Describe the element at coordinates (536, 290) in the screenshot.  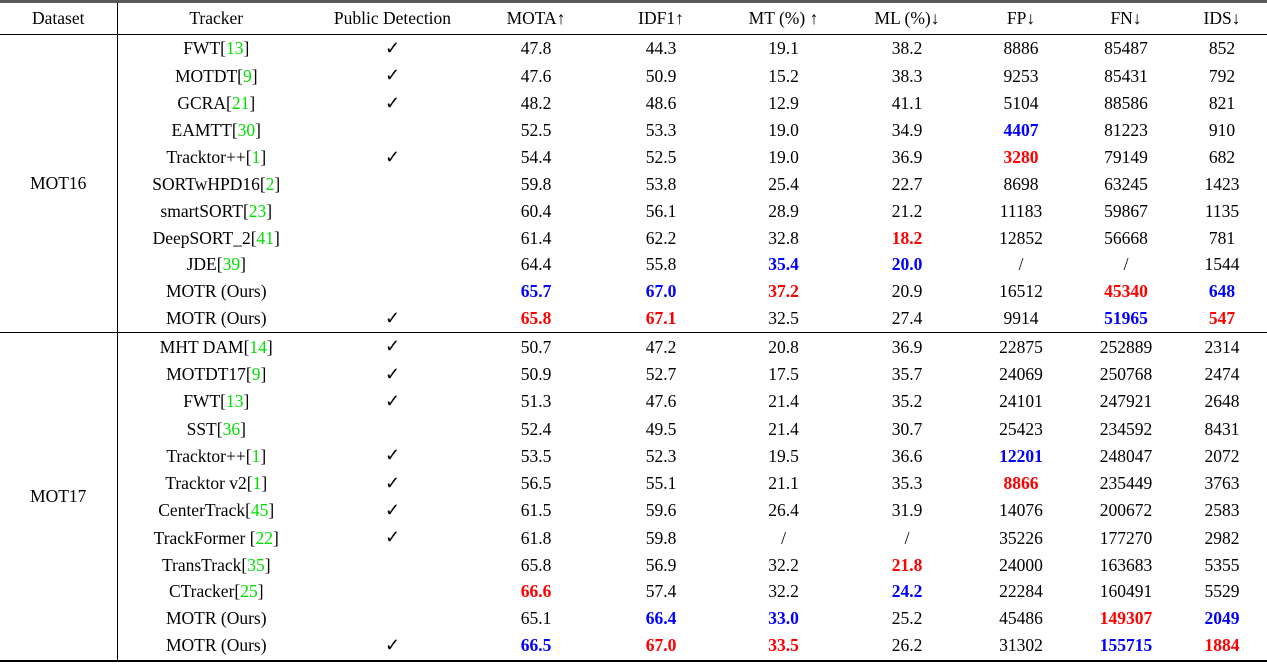
I see `metric-cell: 65.7` at that location.